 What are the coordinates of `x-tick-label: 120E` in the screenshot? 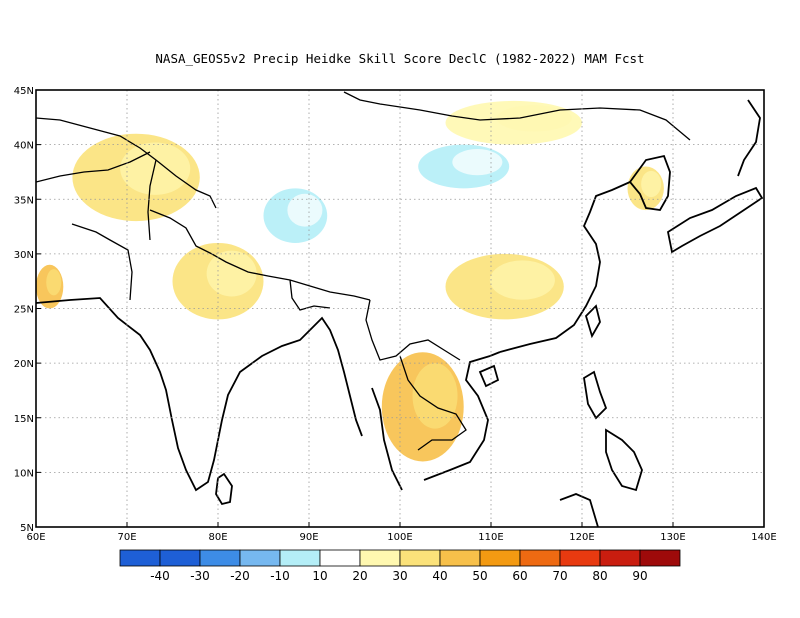 It's located at (581, 537).